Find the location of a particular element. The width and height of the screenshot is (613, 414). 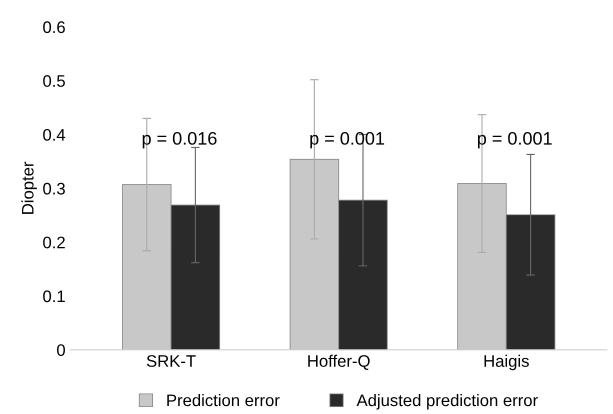

y-tick-label: 0.1 is located at coordinates (54, 296).